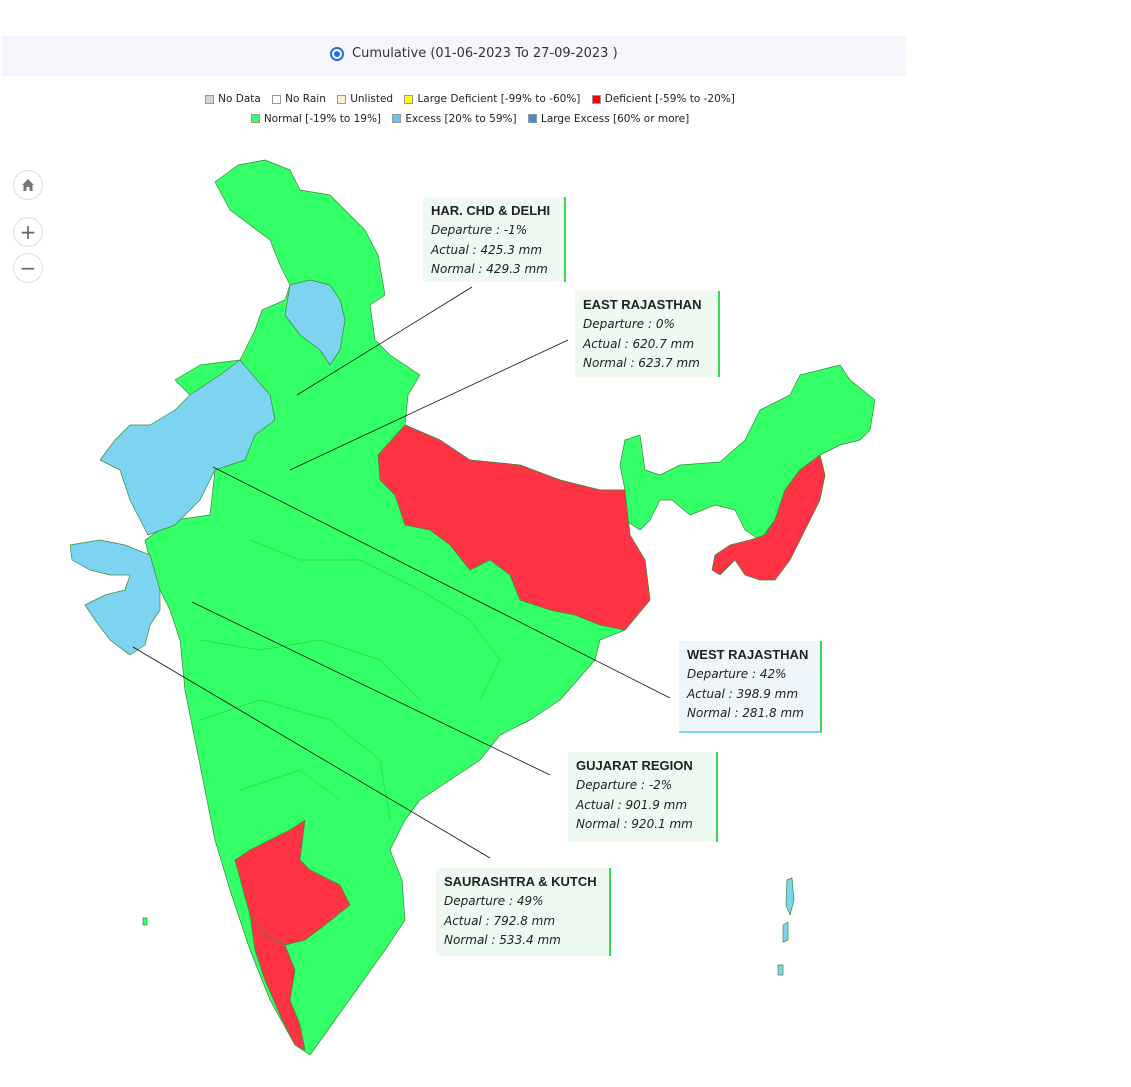 The height and width of the screenshot is (1087, 1131). I want to click on map-region-northeast, so click(747, 452).